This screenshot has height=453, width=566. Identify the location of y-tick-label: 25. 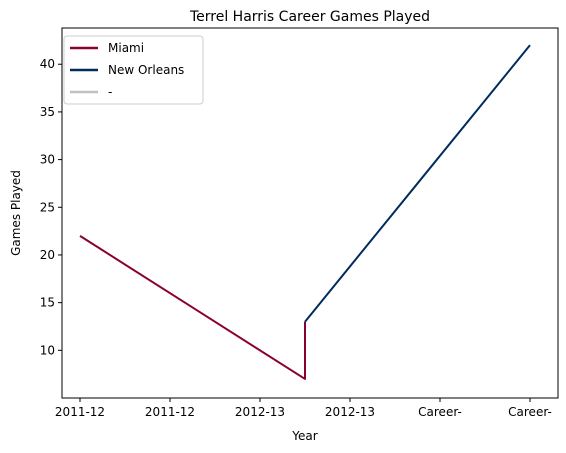
(47, 207).